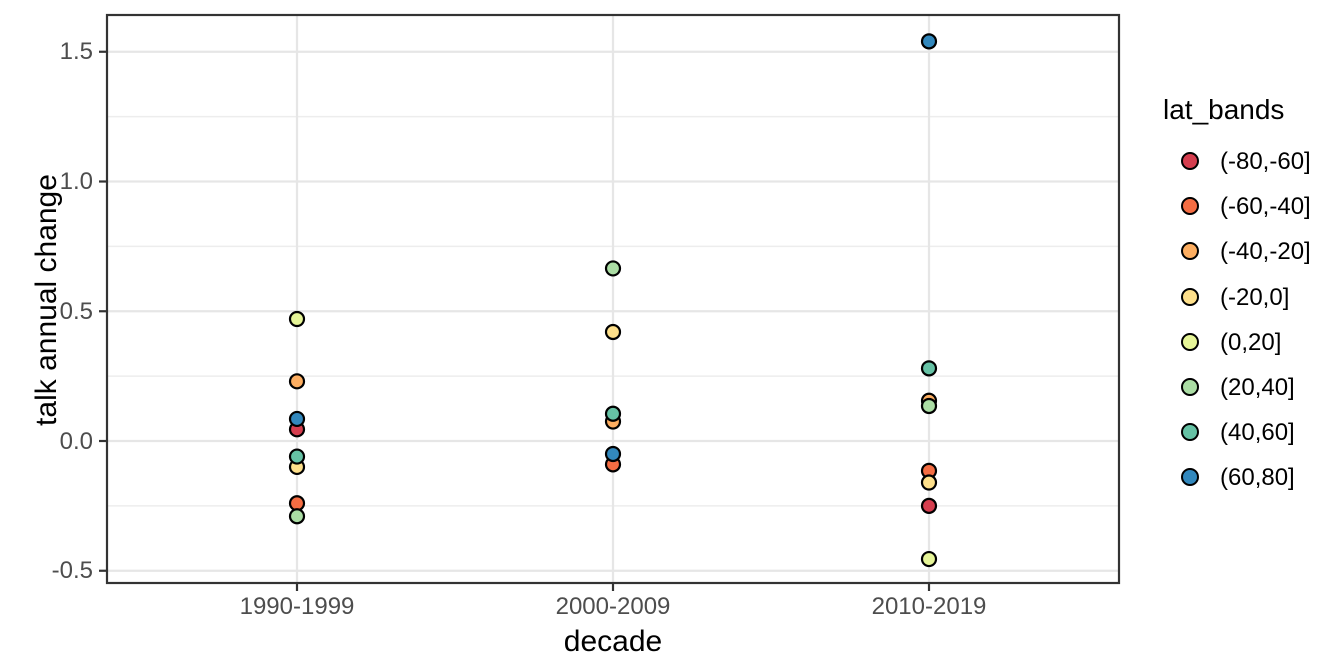 Image resolution: width=1344 pixels, height=672 pixels. Describe the element at coordinates (929, 606) in the screenshot. I see `x-tick-label: 2010-2019` at that location.